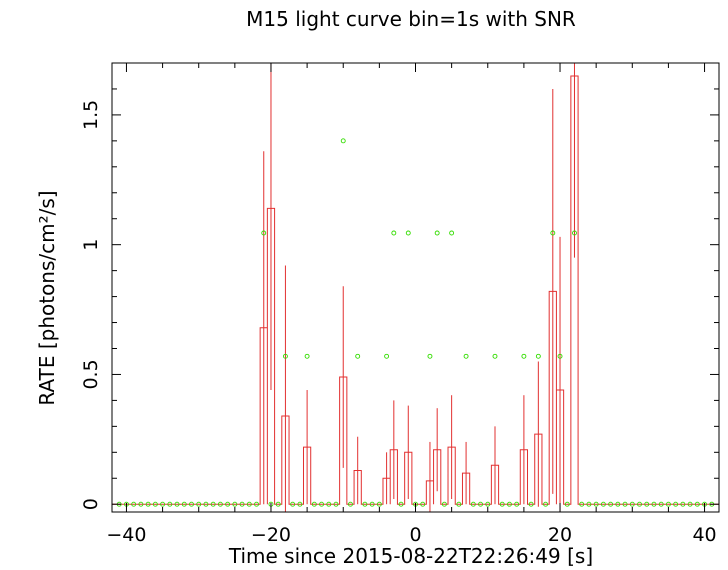  Describe the element at coordinates (704, 535) in the screenshot. I see `x-tick-label: 40` at that location.